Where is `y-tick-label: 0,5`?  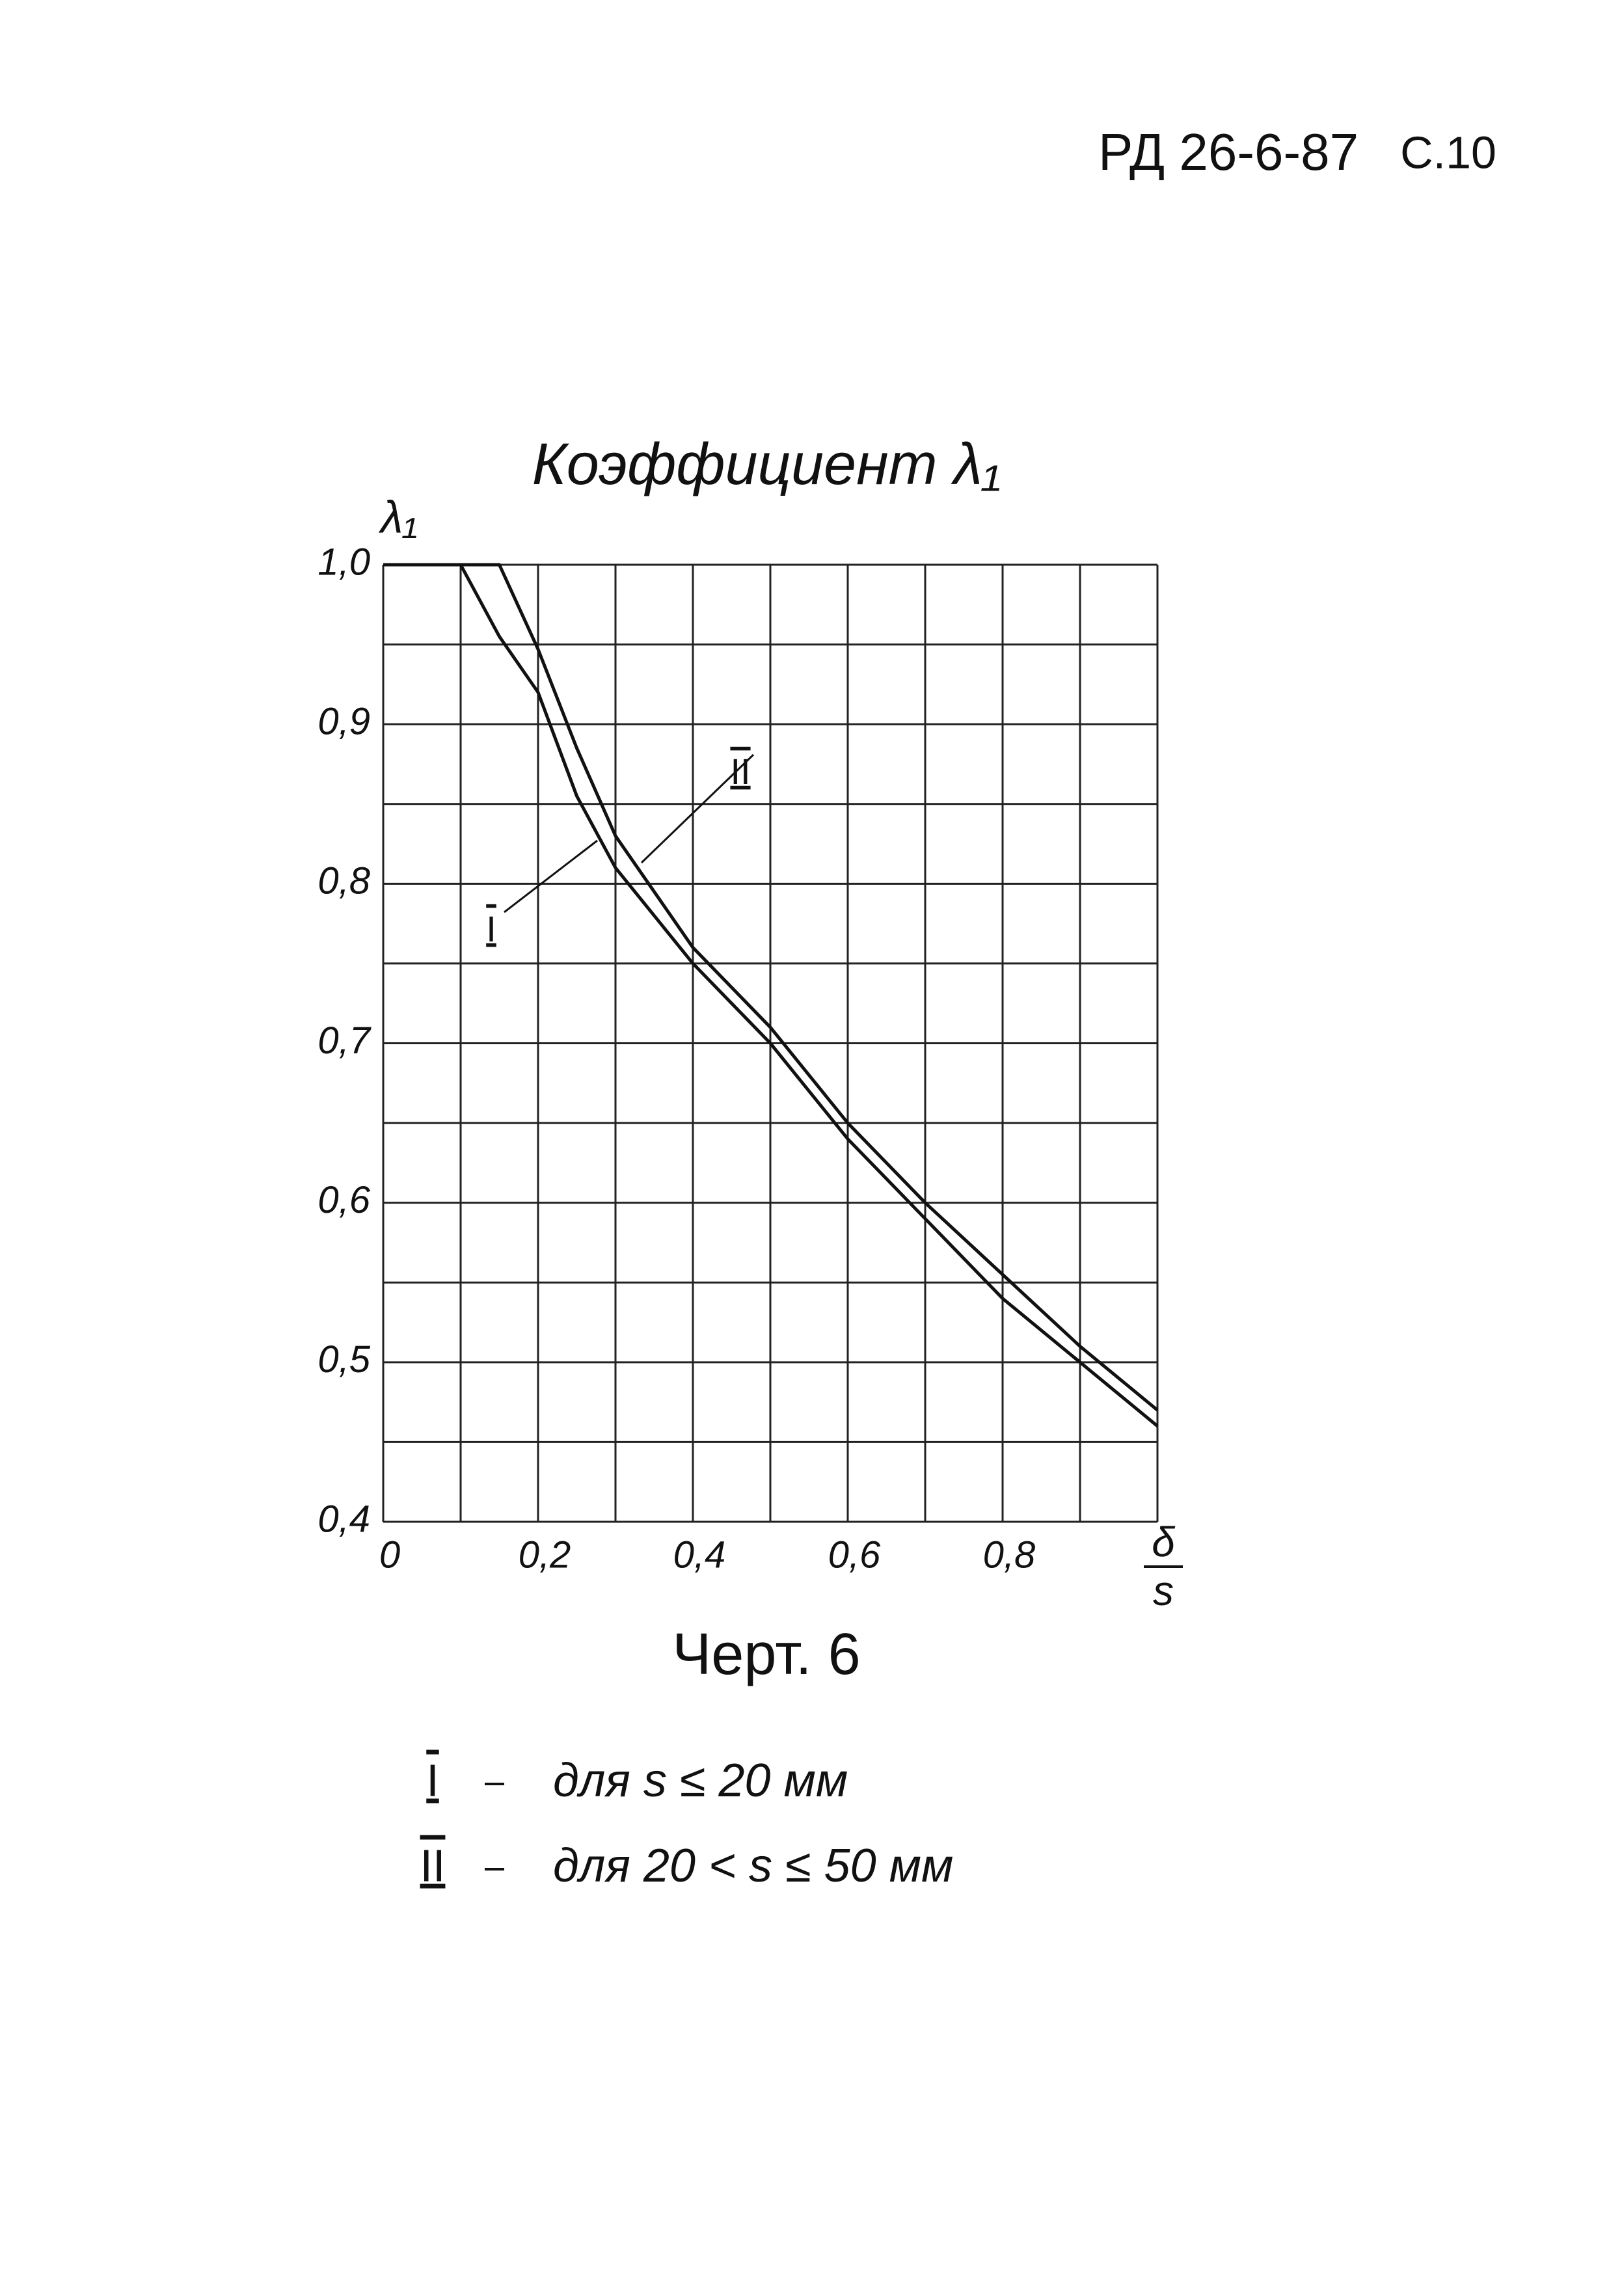 y-tick-label: 0,5 is located at coordinates (344, 1359).